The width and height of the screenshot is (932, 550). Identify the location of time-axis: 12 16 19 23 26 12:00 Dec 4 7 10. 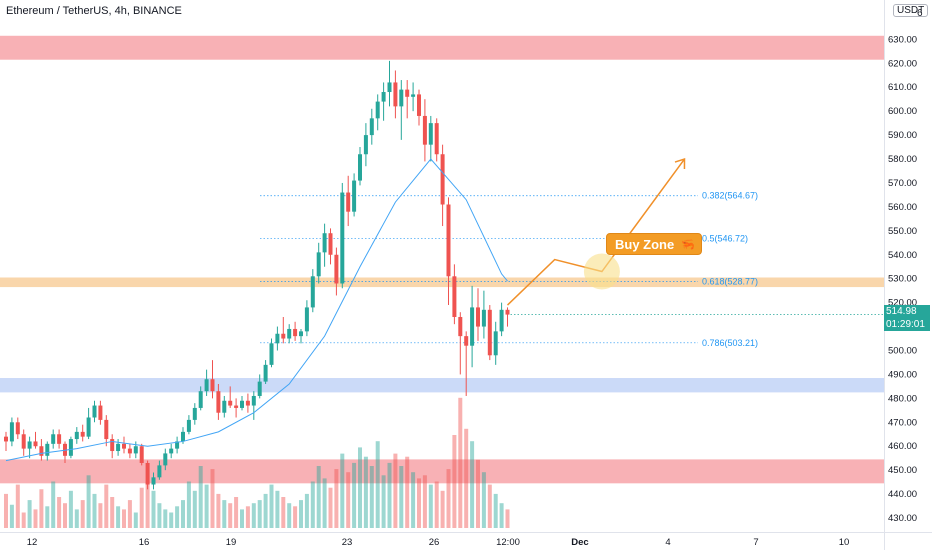
(466, 540).